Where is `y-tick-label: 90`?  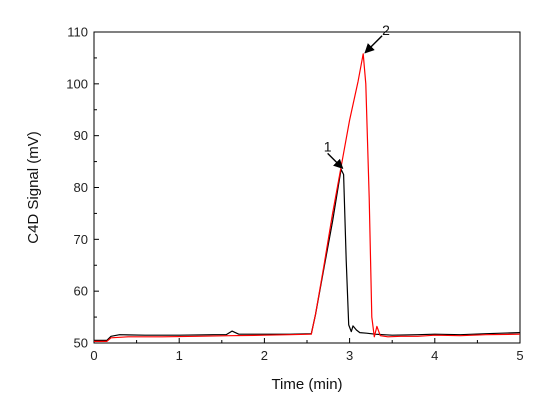
y-tick-label: 90 is located at coordinates (81, 135).